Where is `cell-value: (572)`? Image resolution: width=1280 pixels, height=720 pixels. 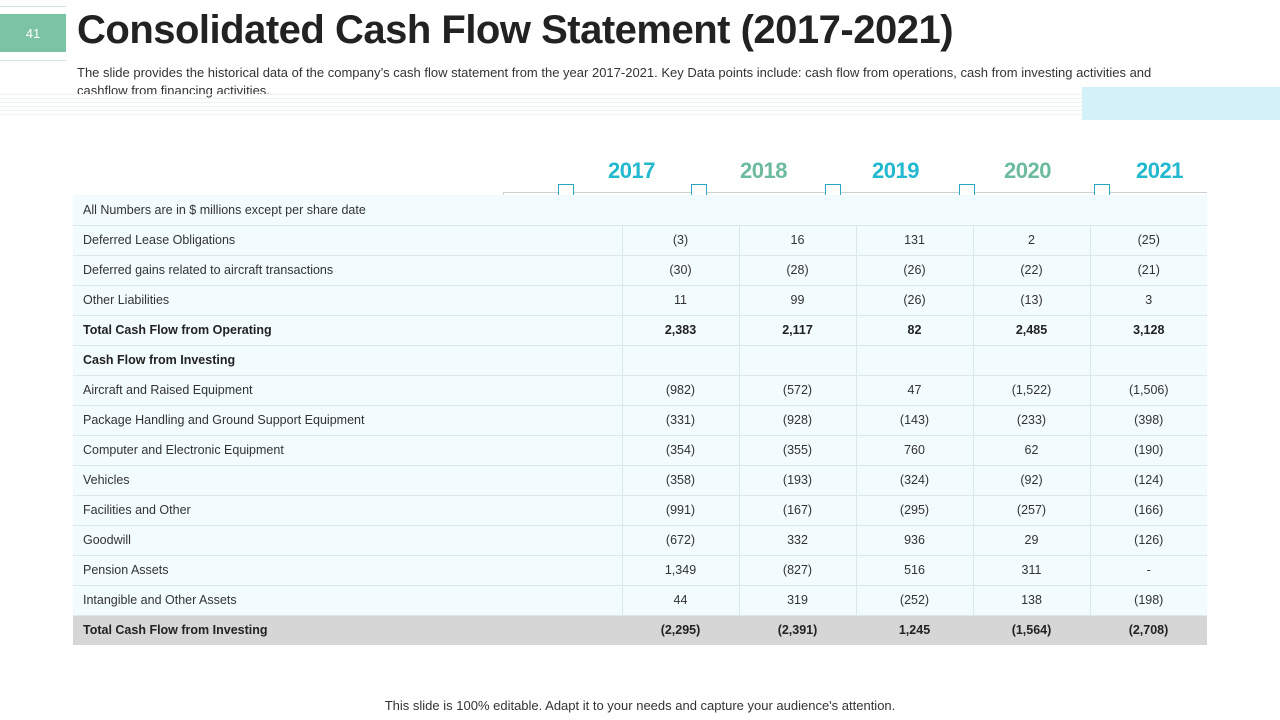
cell-value: (572) is located at coordinates (797, 390).